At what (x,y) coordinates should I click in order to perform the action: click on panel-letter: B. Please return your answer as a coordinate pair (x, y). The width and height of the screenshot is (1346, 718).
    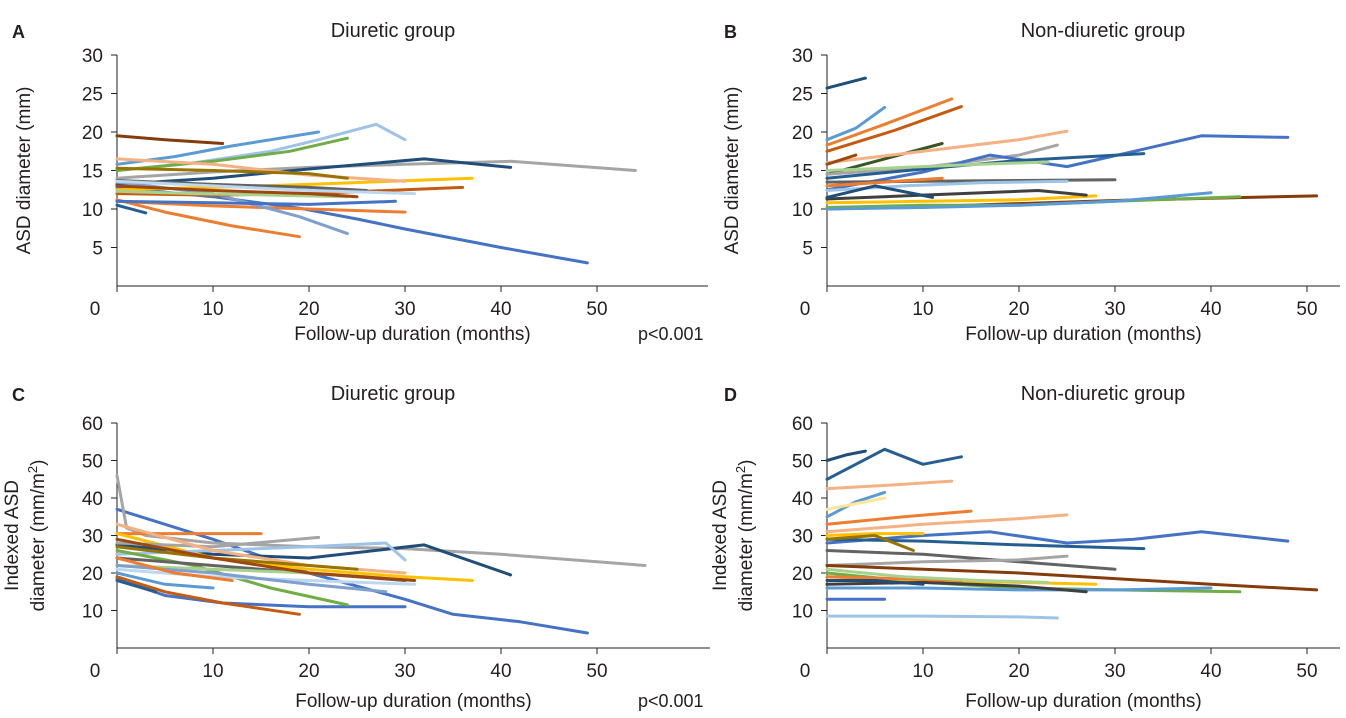
    Looking at the image, I should click on (730, 32).